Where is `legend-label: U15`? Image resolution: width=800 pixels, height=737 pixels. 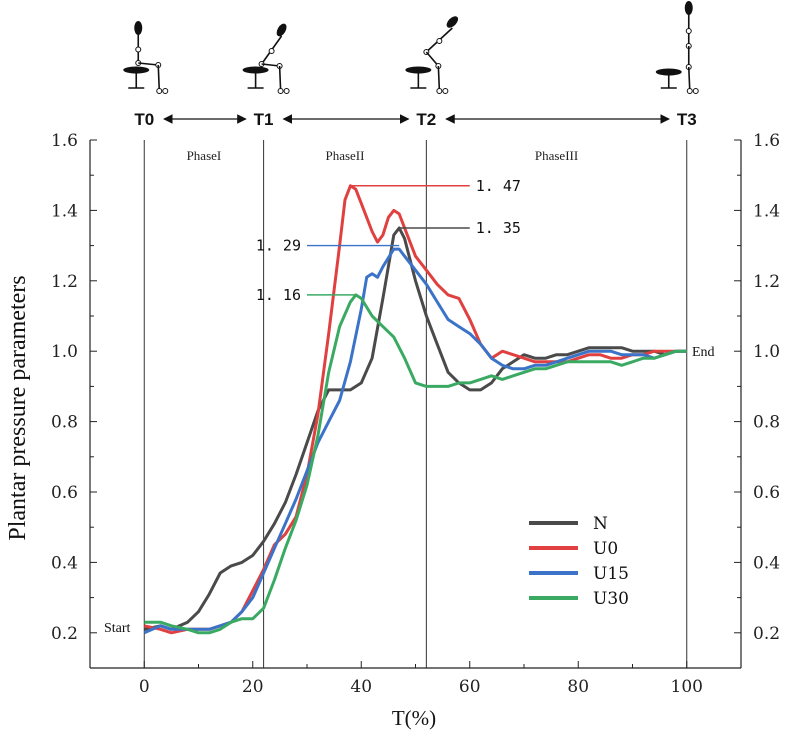 legend-label: U15 is located at coordinates (611, 574).